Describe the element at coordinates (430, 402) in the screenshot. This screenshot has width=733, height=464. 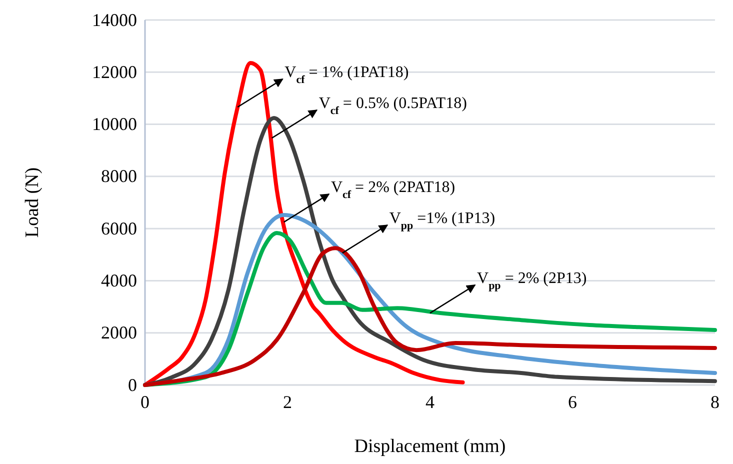
I see `x-tick-label: 4` at that location.